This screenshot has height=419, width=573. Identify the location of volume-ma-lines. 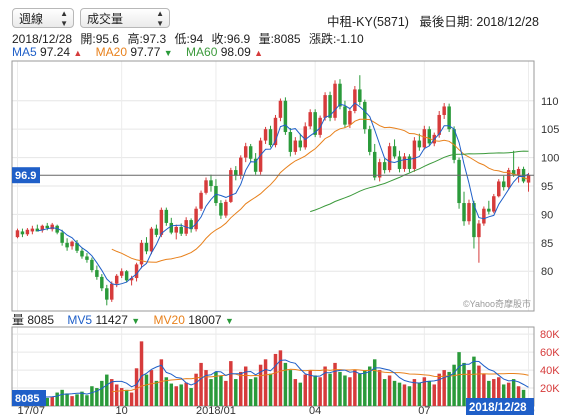
(283, 378).